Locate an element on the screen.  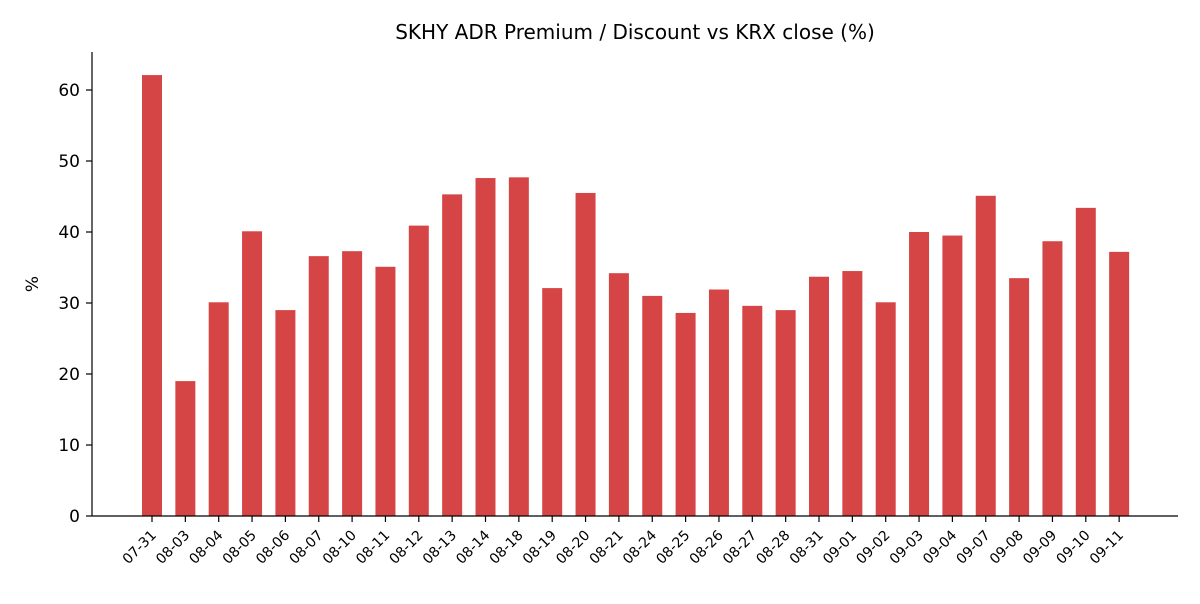
y-tick-label: 20 is located at coordinates (69, 375).